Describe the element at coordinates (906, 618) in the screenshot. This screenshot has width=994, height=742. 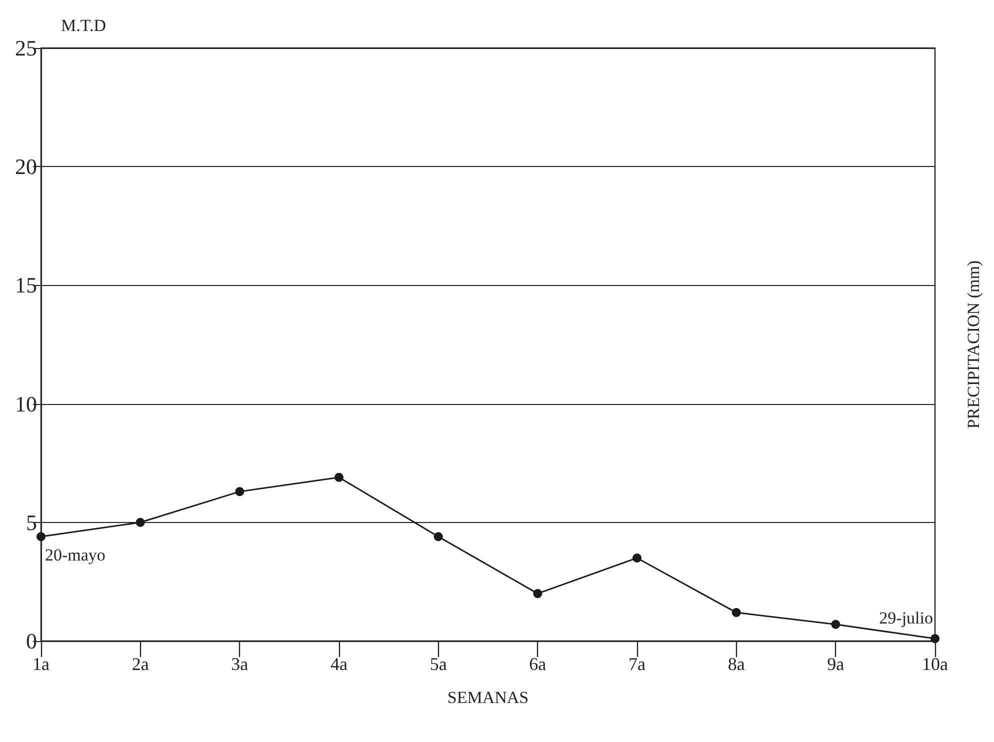
I see `annotation: 29-julio` at that location.